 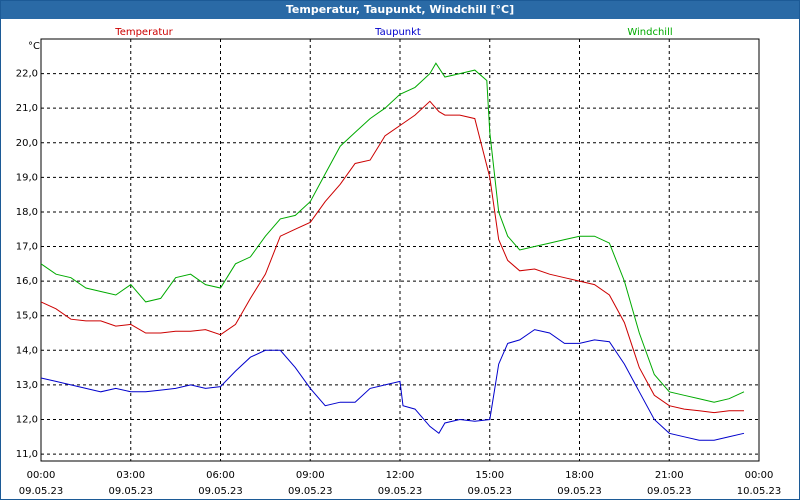 I want to click on y-tick-label: 15,0, so click(x=27, y=316).